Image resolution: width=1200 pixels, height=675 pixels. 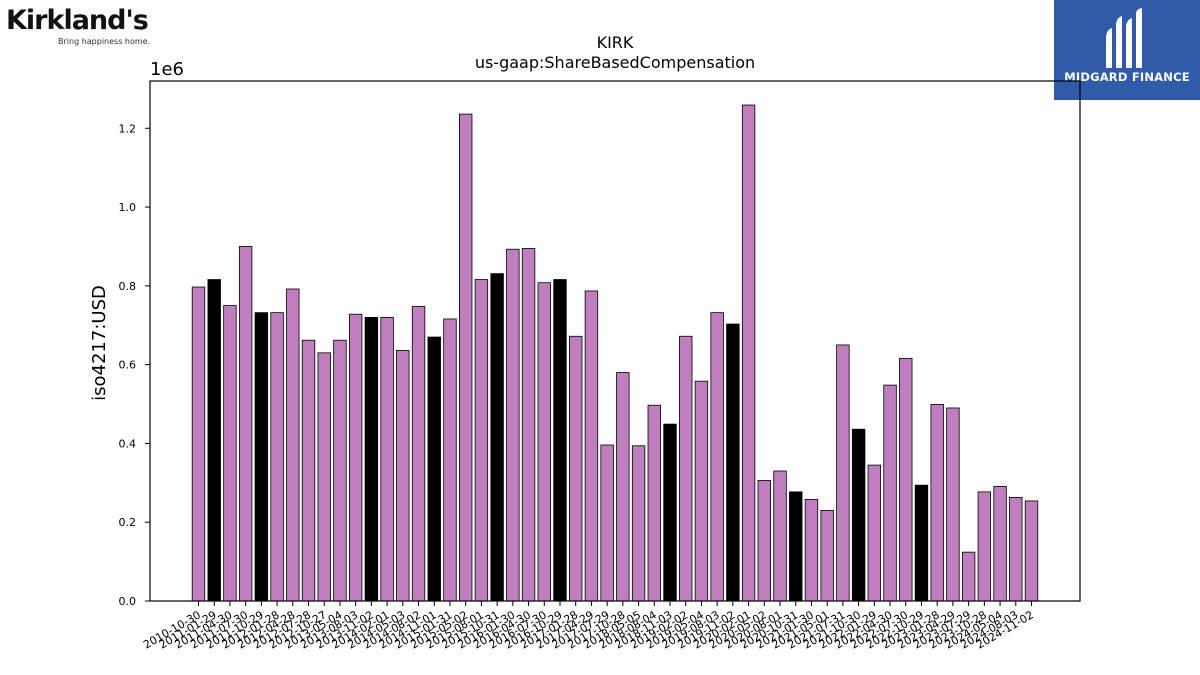 What do you see at coordinates (167, 69) in the screenshot?
I see `y-offset-label: 1e6` at bounding box center [167, 69].